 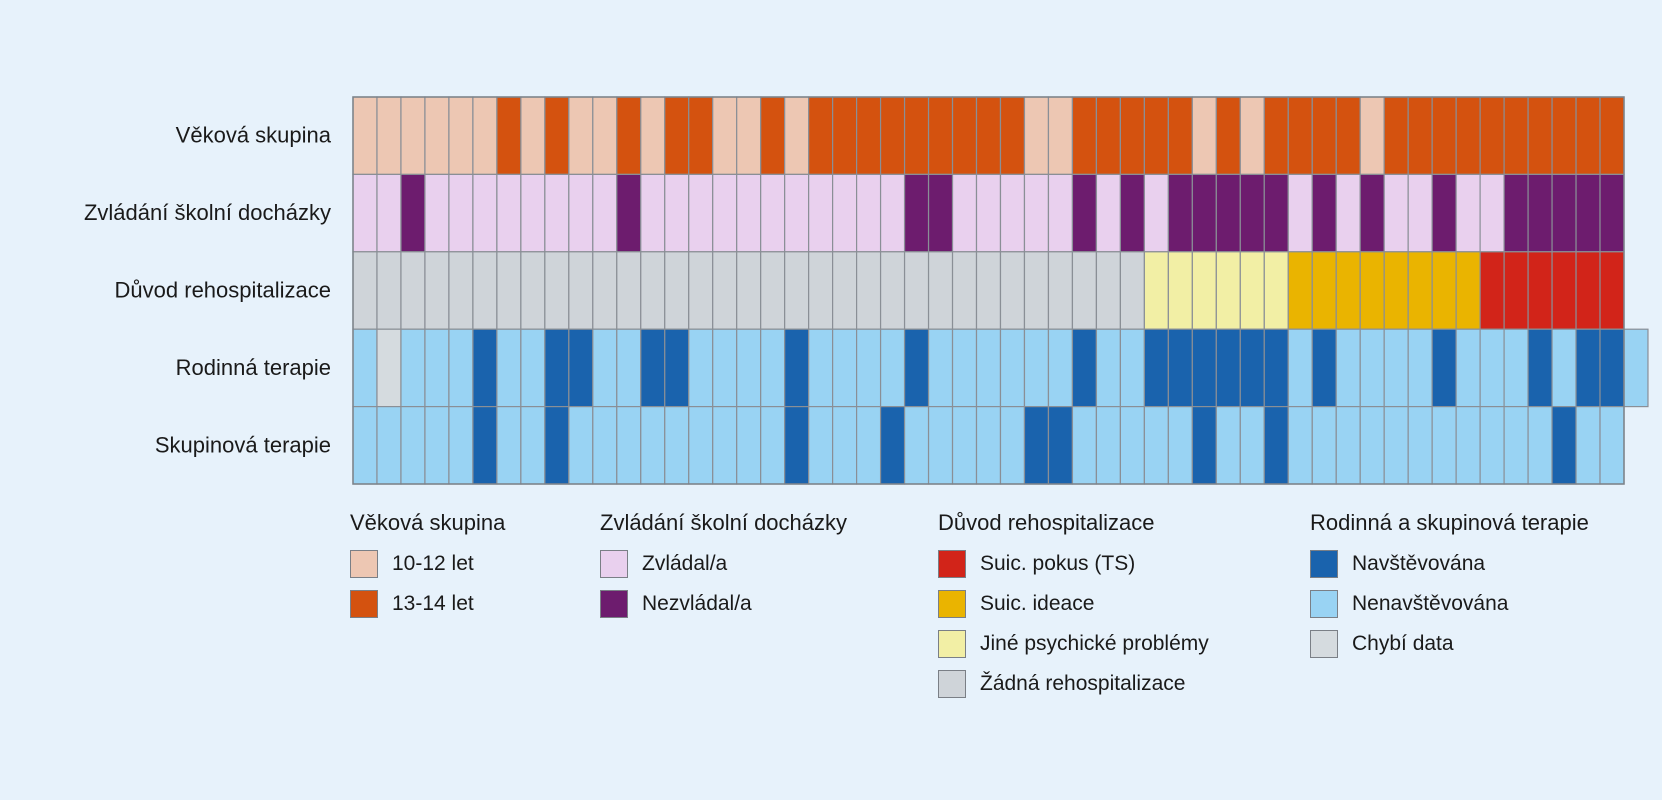 What do you see at coordinates (428, 522) in the screenshot?
I see `legend-title: Věková skupina` at bounding box center [428, 522].